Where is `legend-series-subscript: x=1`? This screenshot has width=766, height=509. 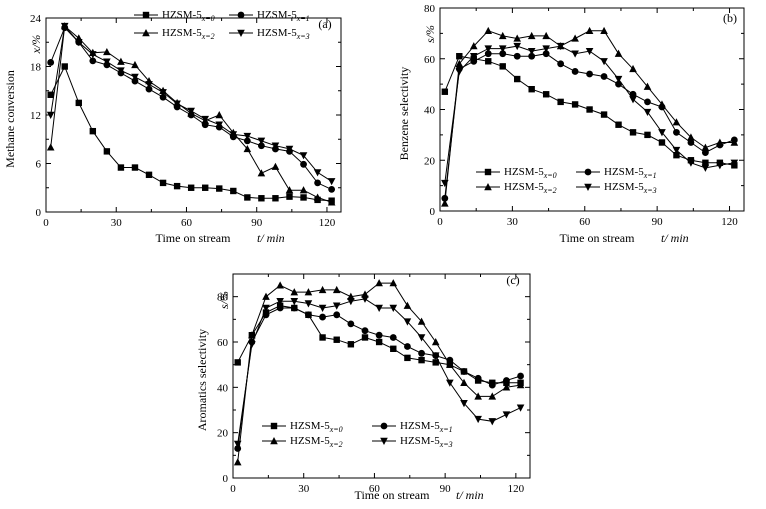 legend-series-subscript: x=1 is located at coordinates (303, 18).